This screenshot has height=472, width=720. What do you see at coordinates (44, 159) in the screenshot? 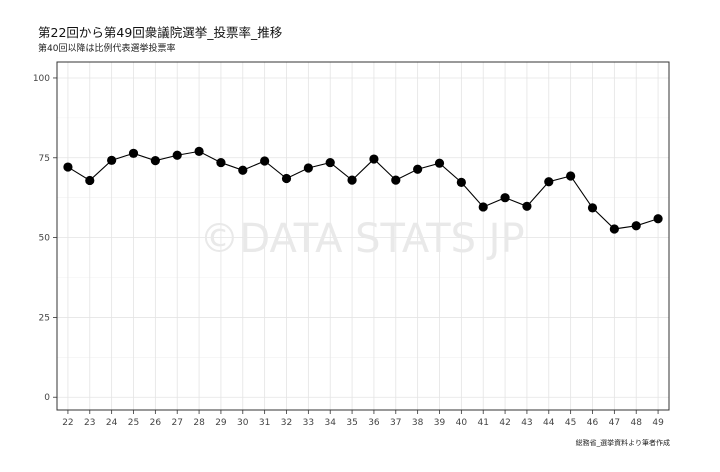
I see `y-tick-label: 75` at bounding box center [44, 159].